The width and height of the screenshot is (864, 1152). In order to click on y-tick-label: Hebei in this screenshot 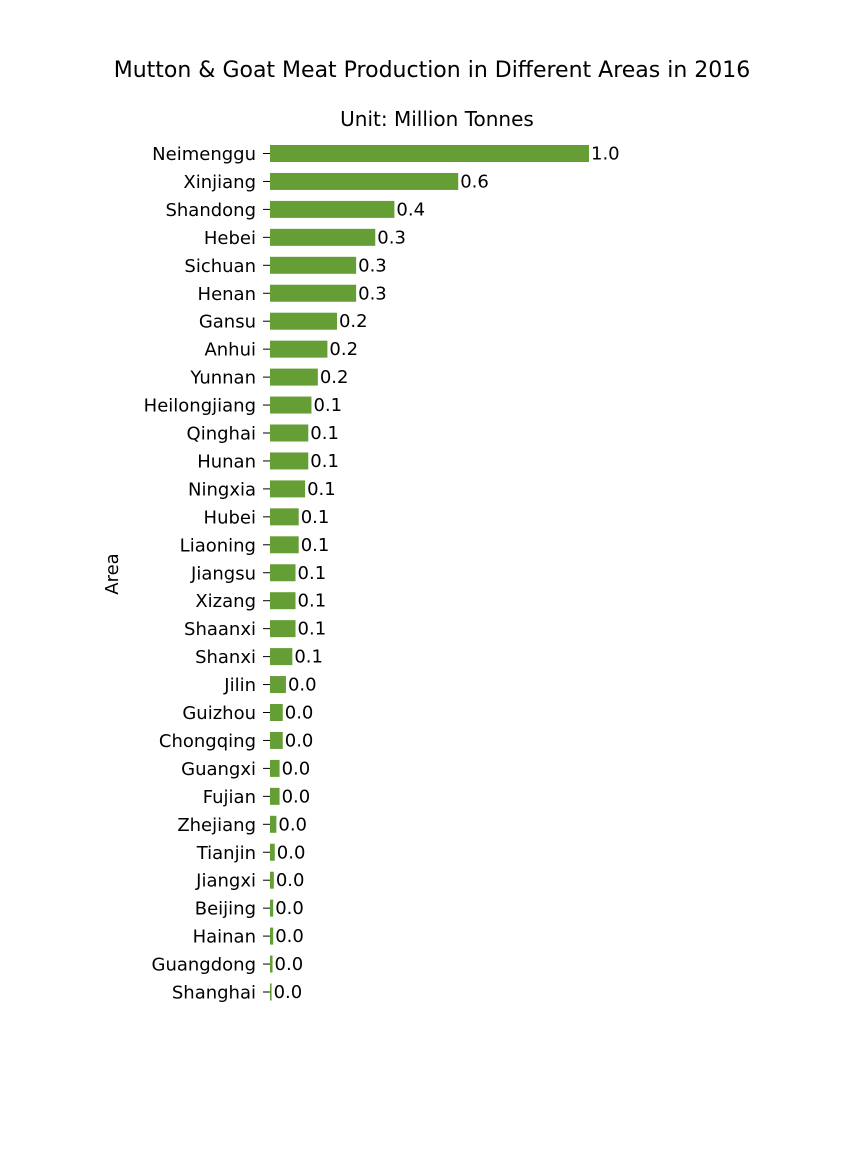, I will do `click(230, 238)`.